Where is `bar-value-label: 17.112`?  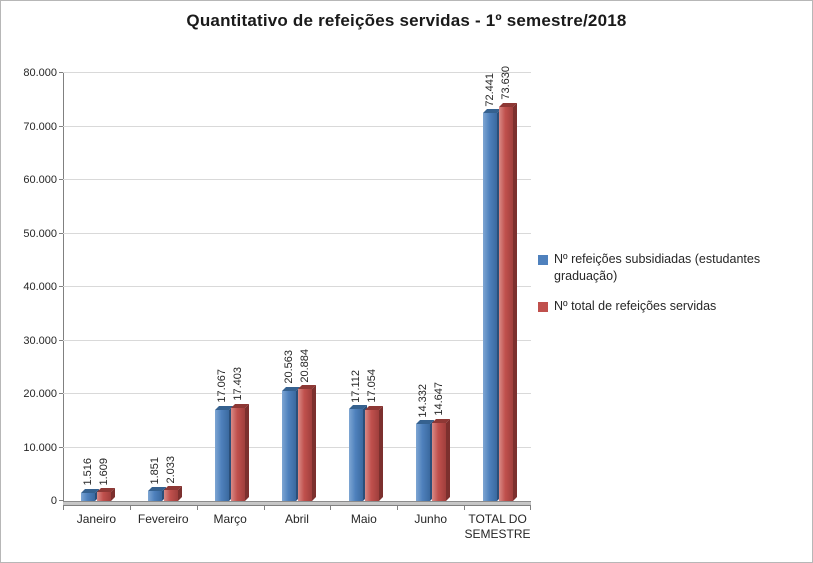
bar-value-label: 17.112 is located at coordinates (355, 386).